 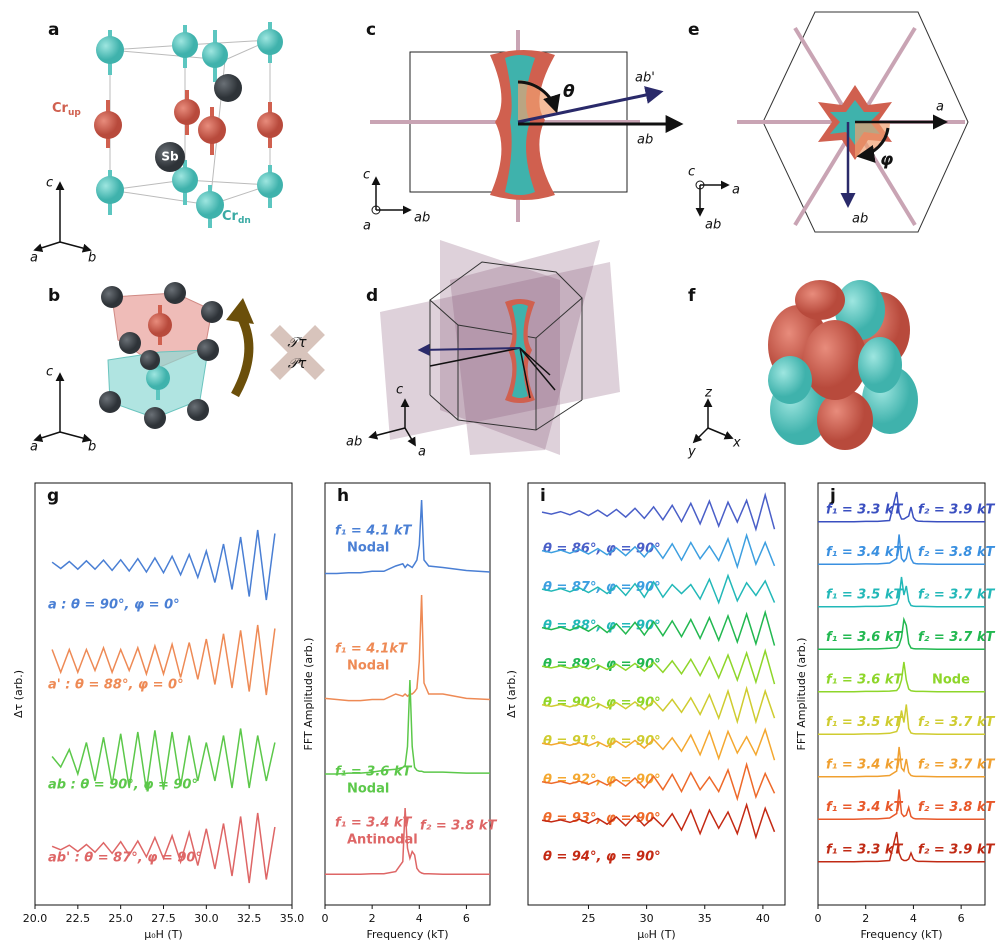 I want to click on series-label: f₁ = 3.3 kT, so click(x=864, y=850).